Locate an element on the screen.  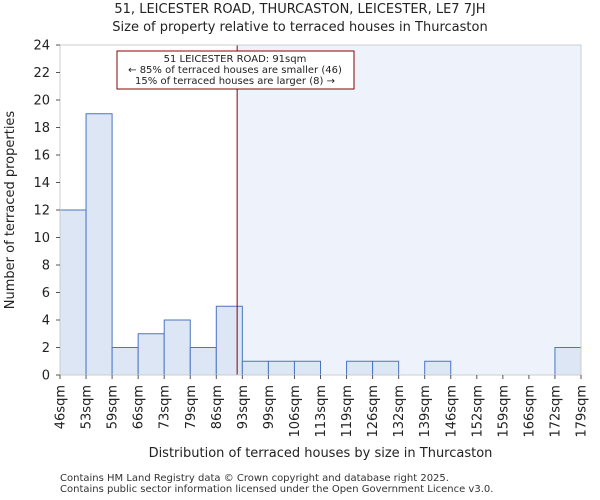
y-axis-label: Number of terraced properties is located at coordinates (10, 210).